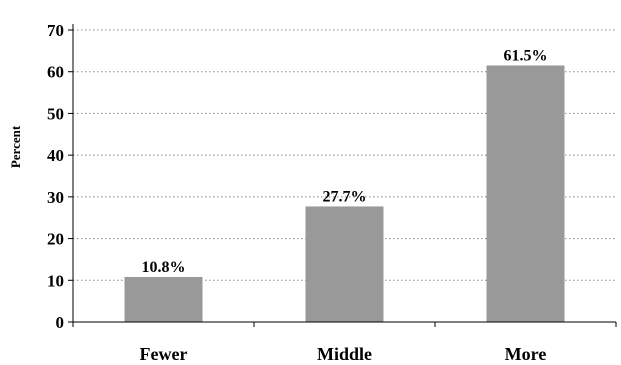  I want to click on y-tick-label-60: 60, so click(55, 72).